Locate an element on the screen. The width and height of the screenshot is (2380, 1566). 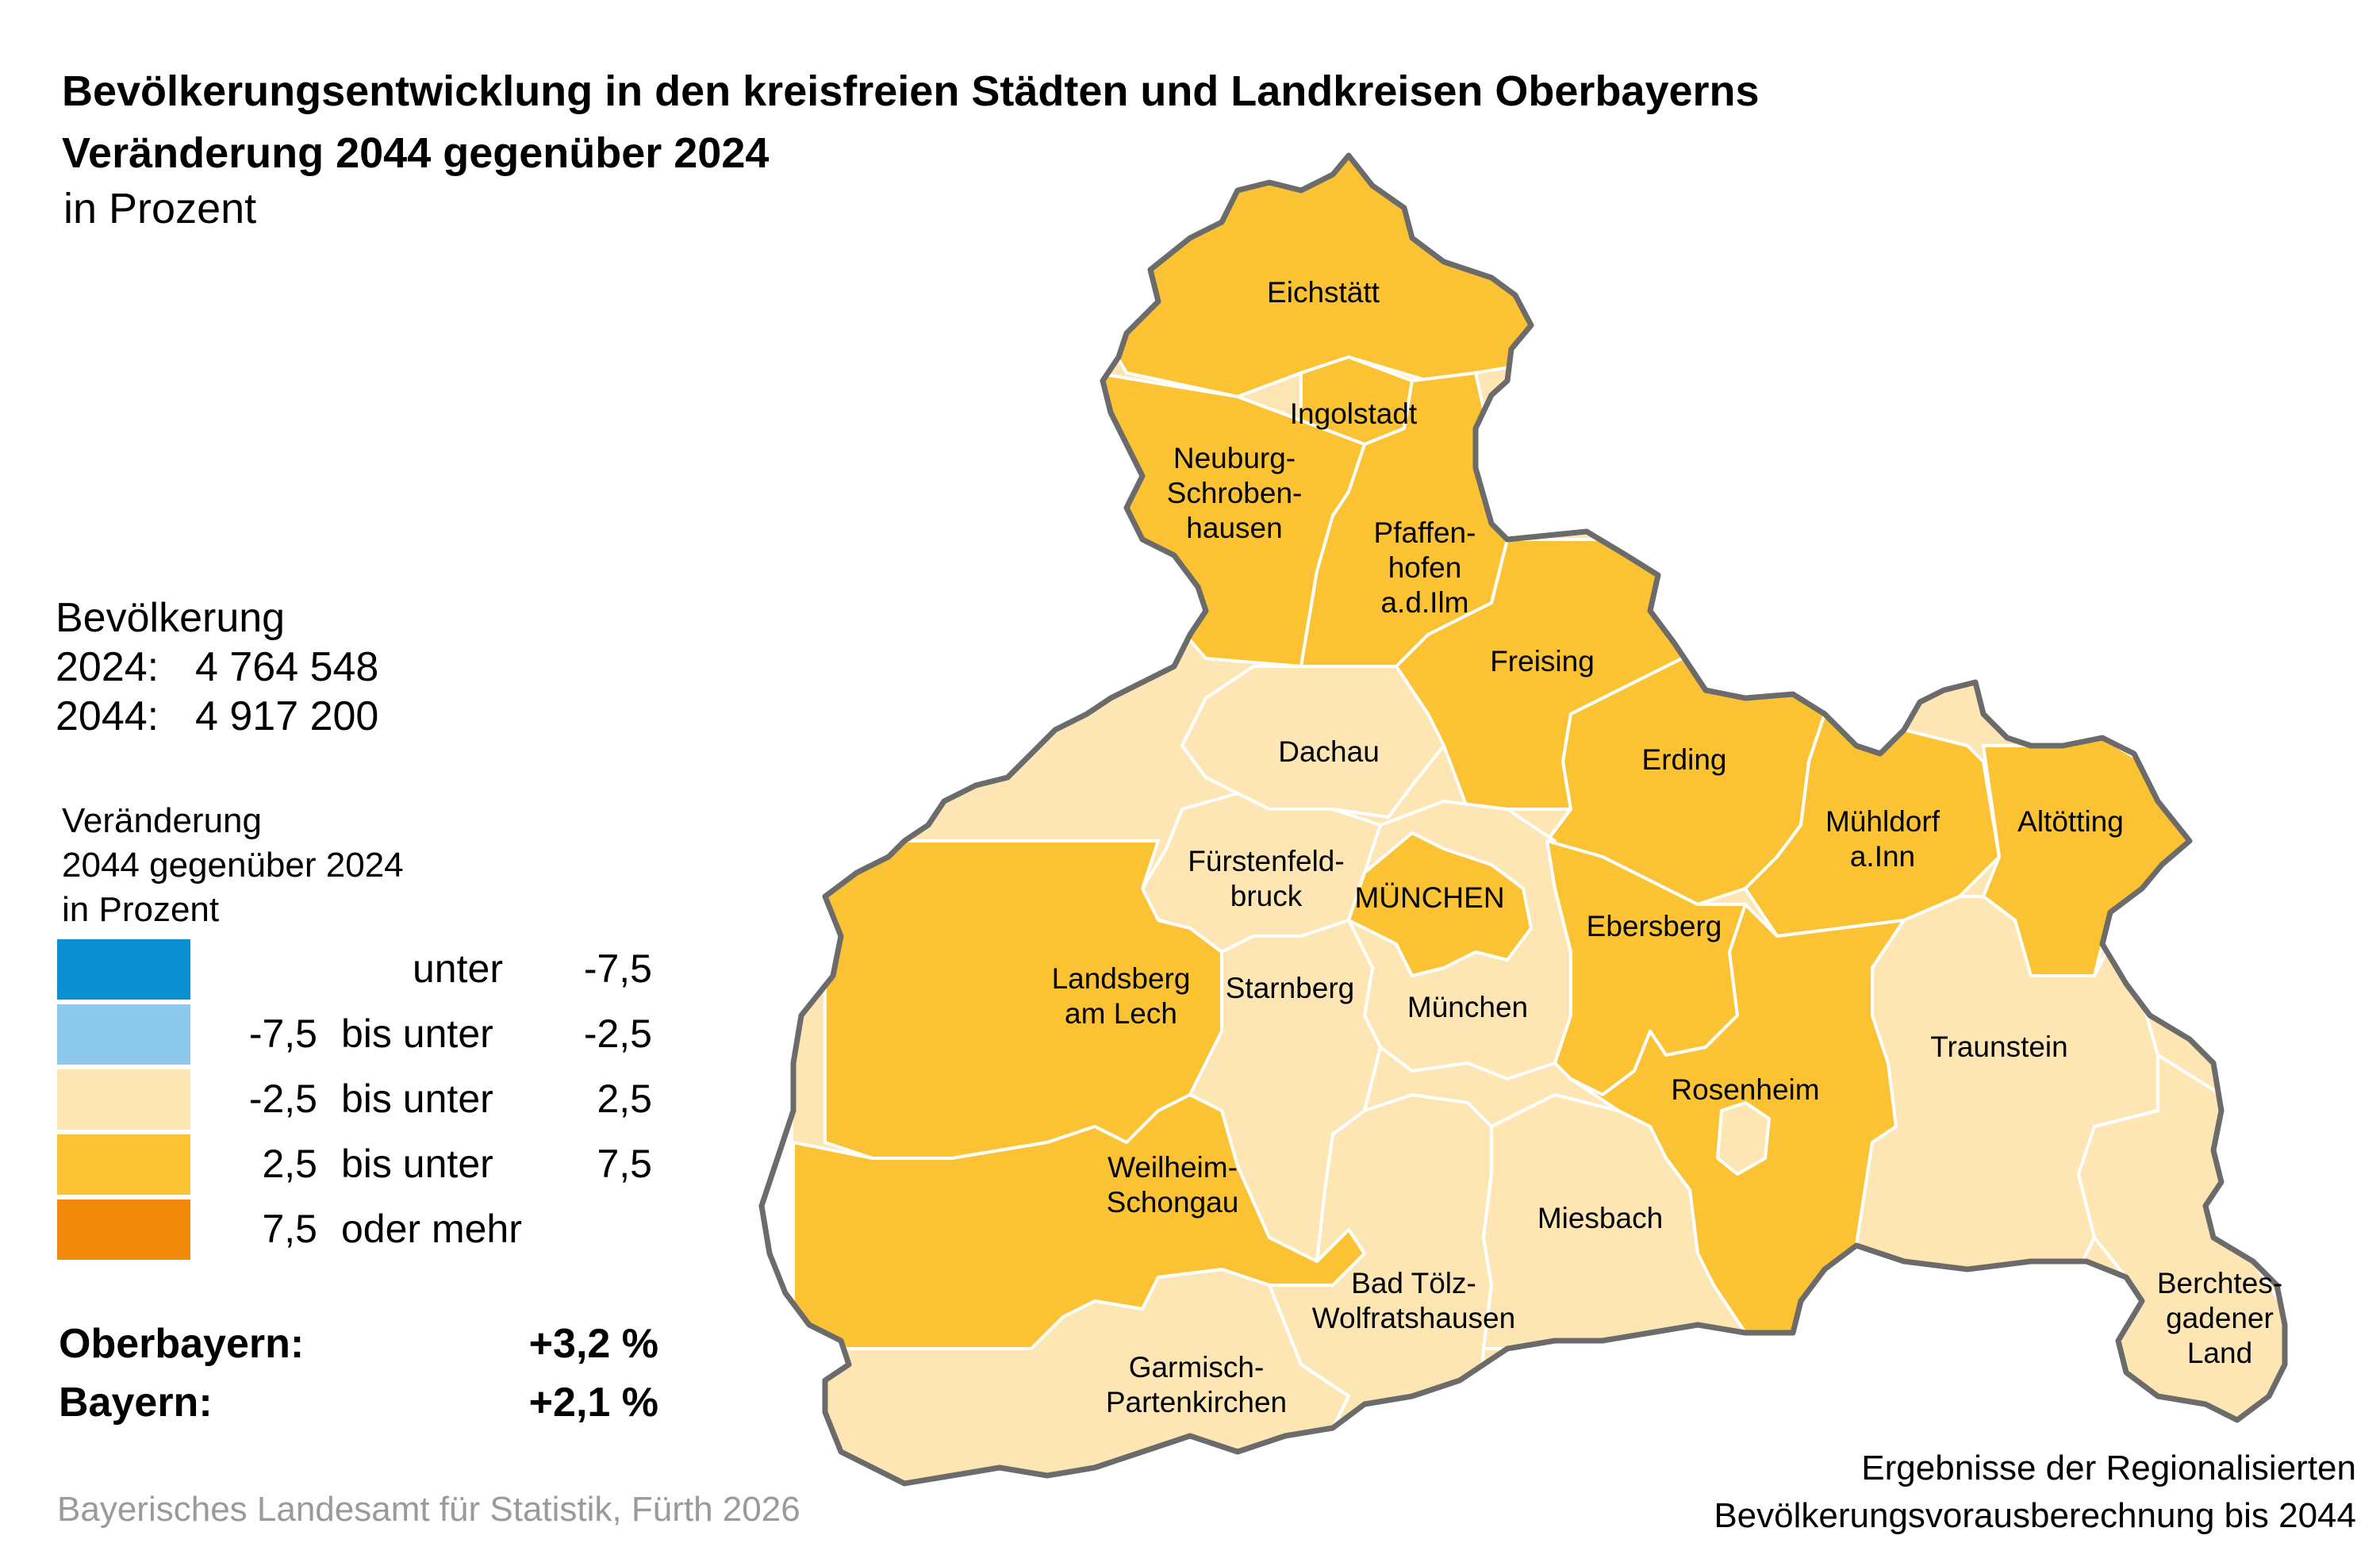
population-2024-label: 2024: is located at coordinates (107, 667).